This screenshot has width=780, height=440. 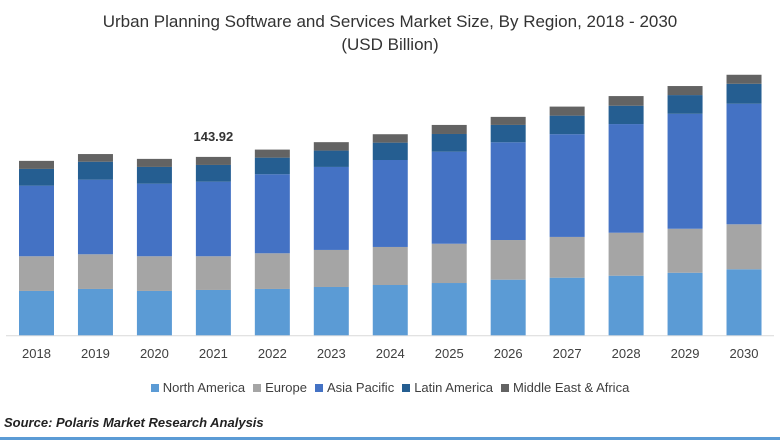 I want to click on bar-segment-middle-east-africa-2021, so click(x=213, y=160).